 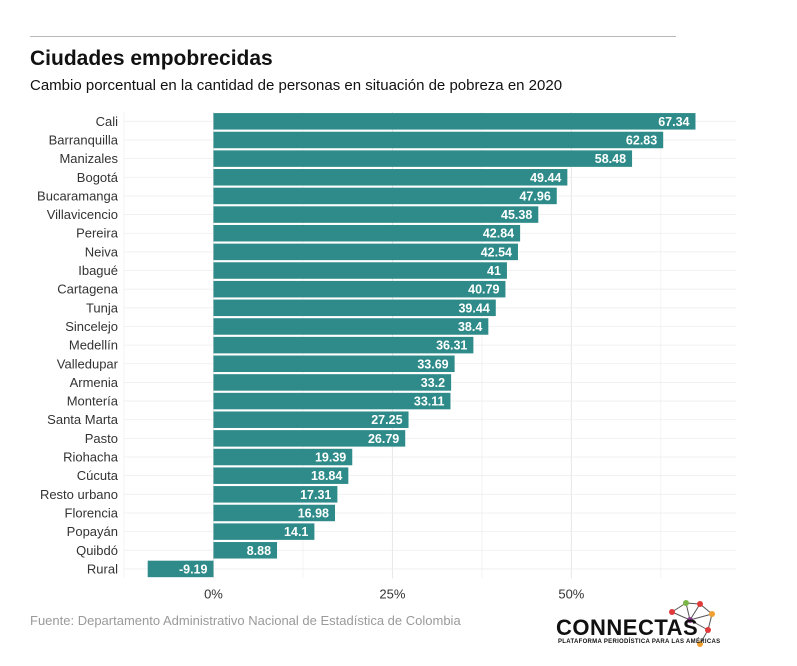 What do you see at coordinates (494, 271) in the screenshot?
I see `value-label: 41` at bounding box center [494, 271].